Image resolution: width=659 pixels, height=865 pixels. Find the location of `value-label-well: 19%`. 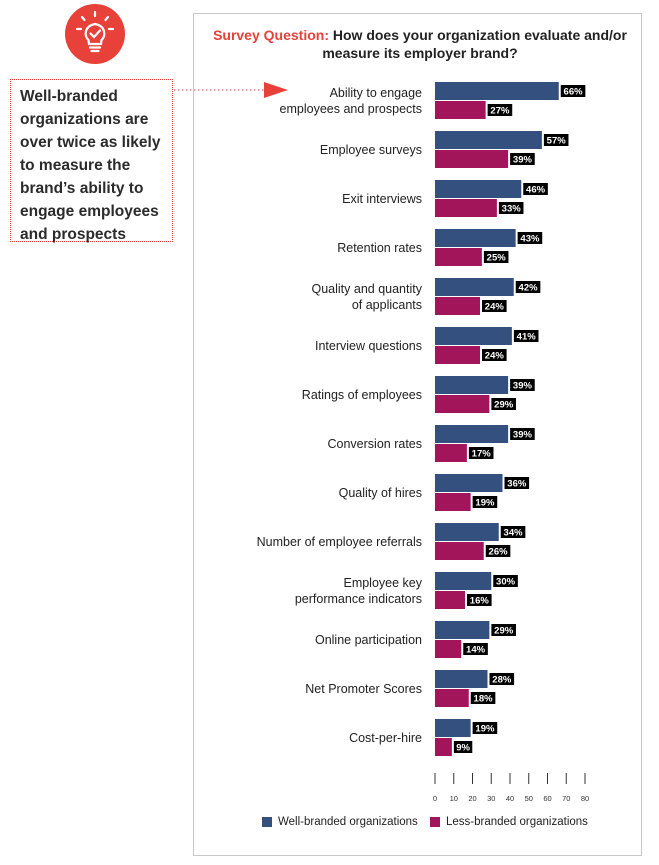

value-label-well: 19% is located at coordinates (485, 729).